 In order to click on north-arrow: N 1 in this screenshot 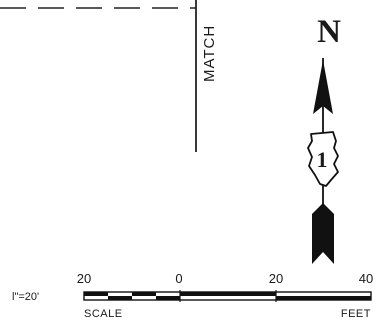, I will do `click(324, 139)`.